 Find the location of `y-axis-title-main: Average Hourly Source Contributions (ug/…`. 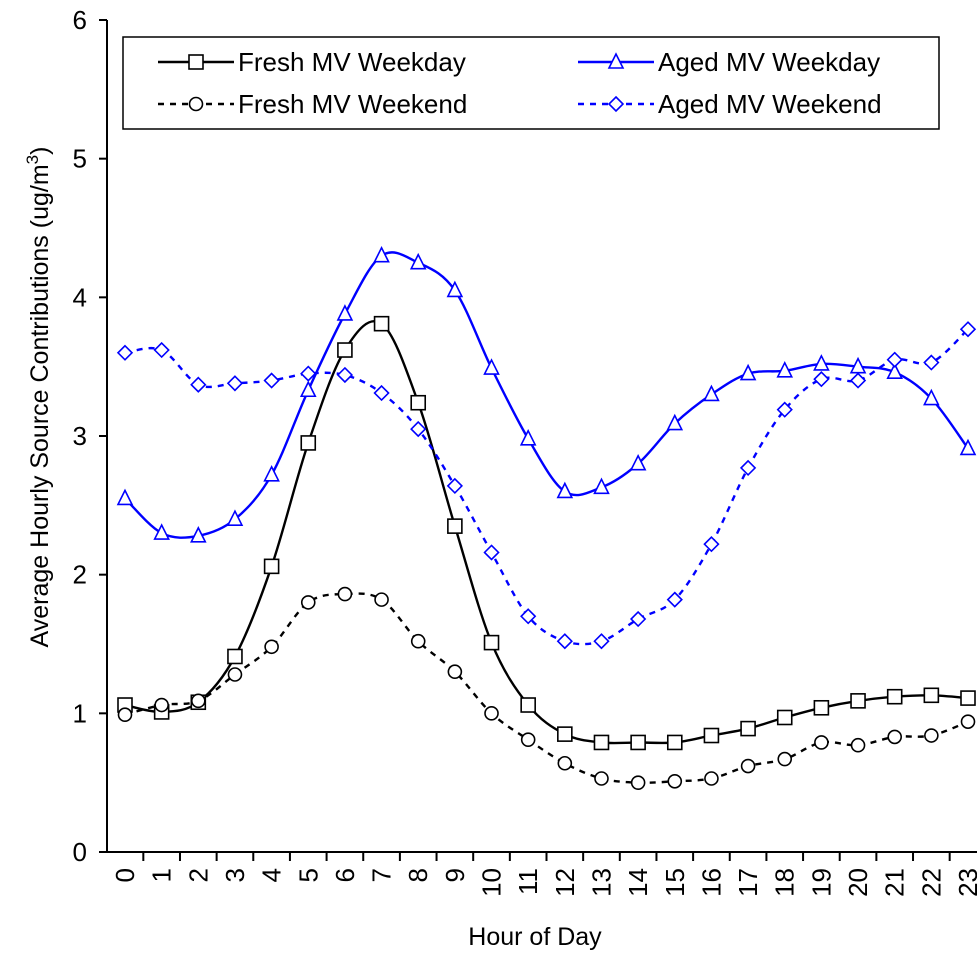

y-axis-title-main: Average Hourly Source Contributions (ug/… is located at coordinates (40, 405).